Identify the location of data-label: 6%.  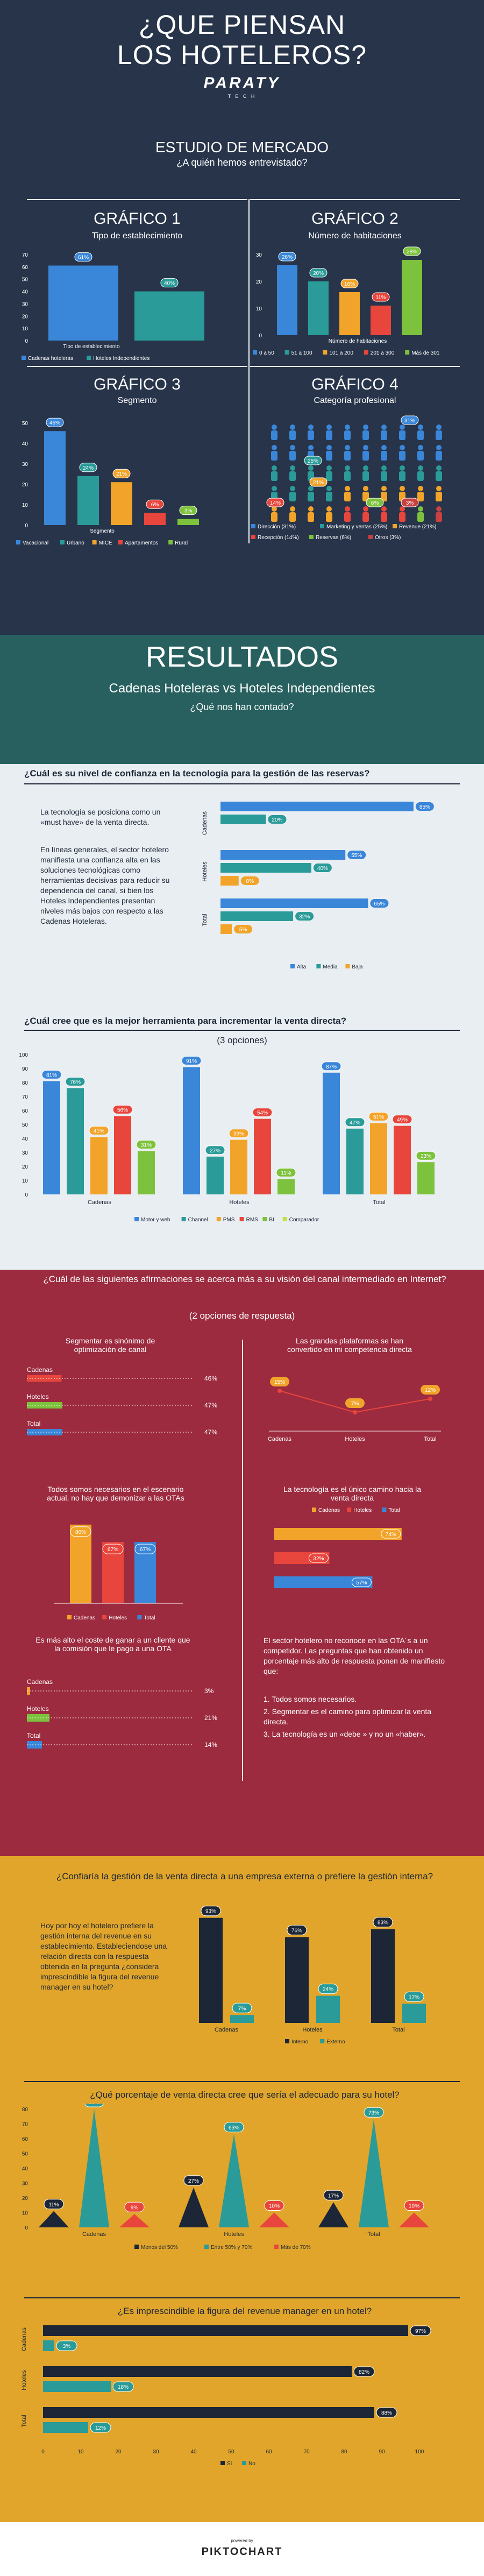
(375, 503).